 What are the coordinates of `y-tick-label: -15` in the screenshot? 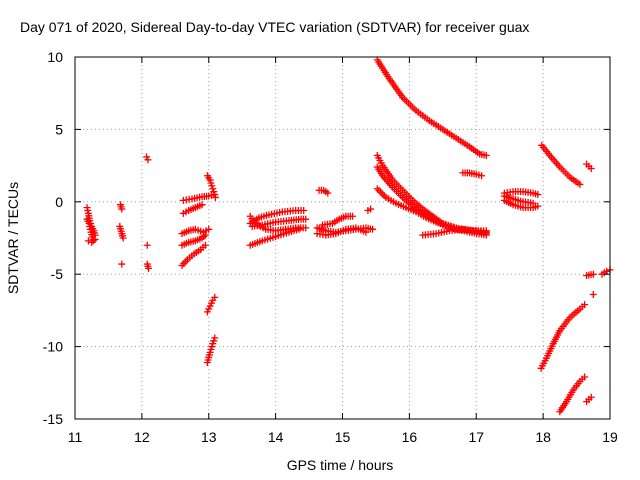 It's located at (53, 419).